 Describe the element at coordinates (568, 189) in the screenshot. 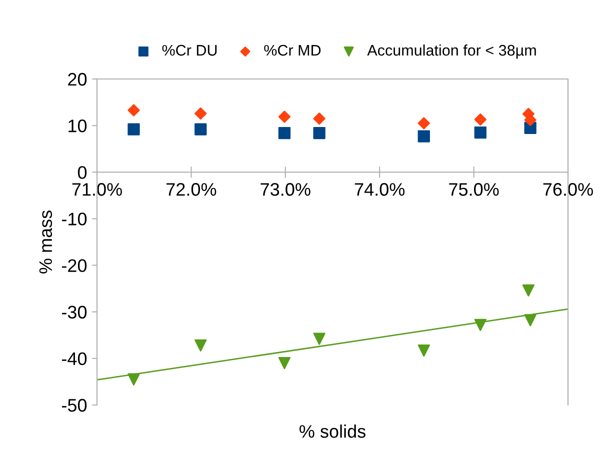

I see `x-tick-label: 76.0%` at that location.